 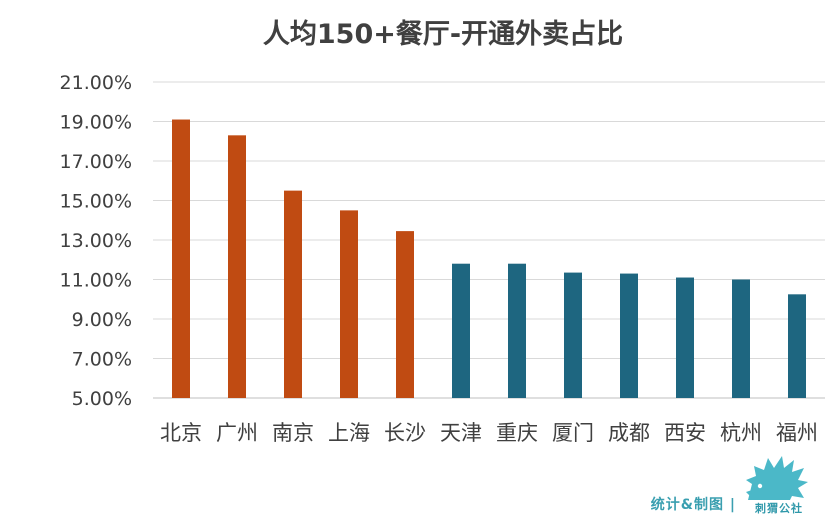 What do you see at coordinates (779, 508) in the screenshot?
I see `logo-text: 刺猬公社` at bounding box center [779, 508].